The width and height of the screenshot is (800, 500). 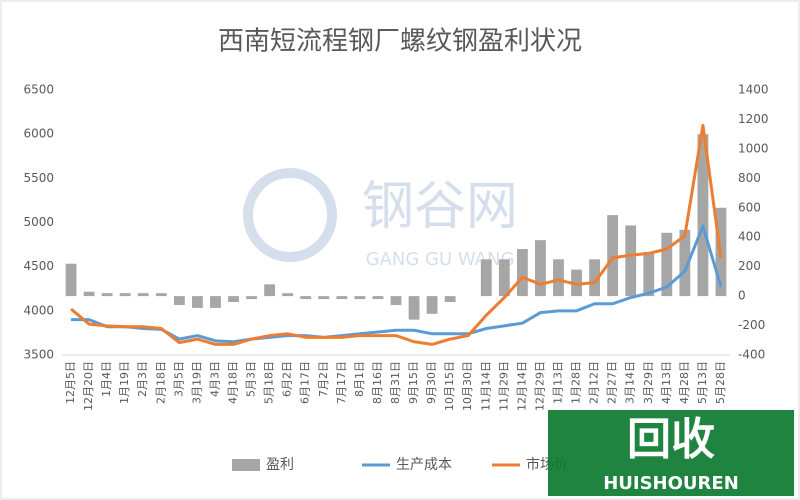 I want to click on x-tick-label: 12月20日, so click(x=88, y=386).